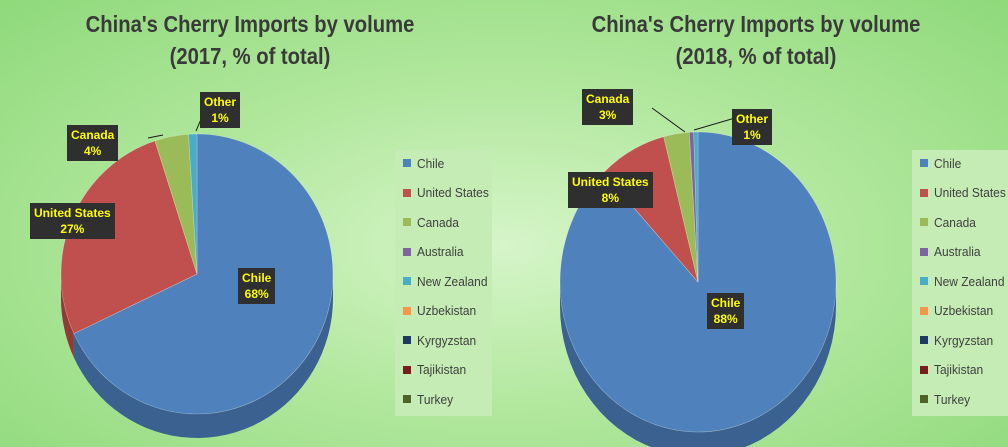  I want to click on chart-title-line2: (2018, % of total), so click(756, 56).